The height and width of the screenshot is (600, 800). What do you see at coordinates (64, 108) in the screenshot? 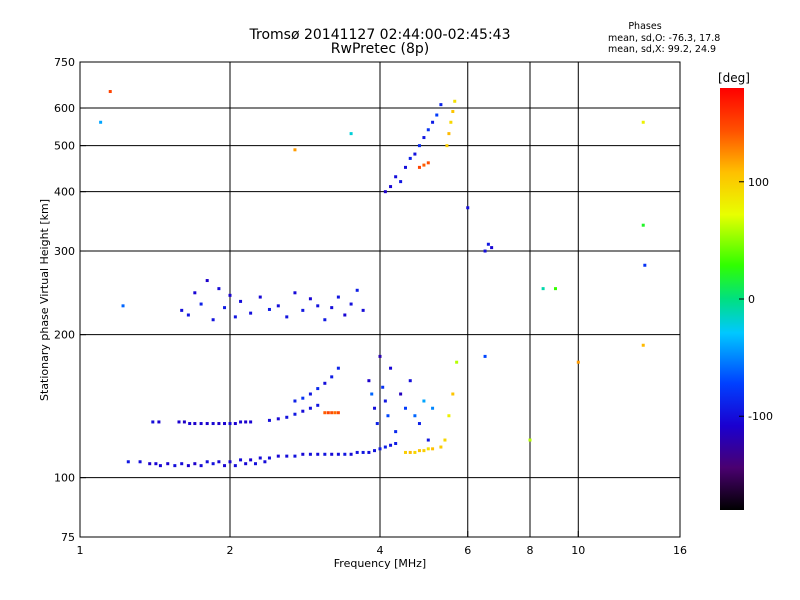
I see `y-tick-label: 600` at bounding box center [64, 108].